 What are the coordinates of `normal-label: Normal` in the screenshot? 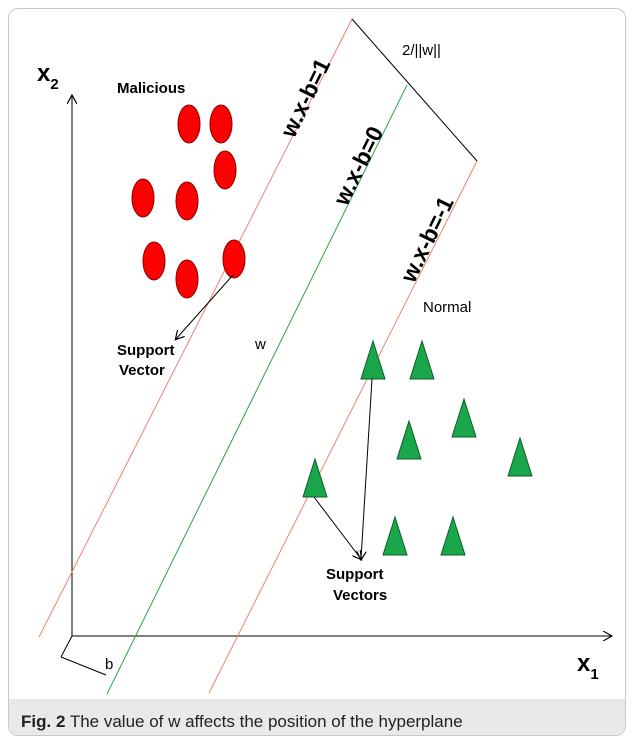 It's located at (447, 307).